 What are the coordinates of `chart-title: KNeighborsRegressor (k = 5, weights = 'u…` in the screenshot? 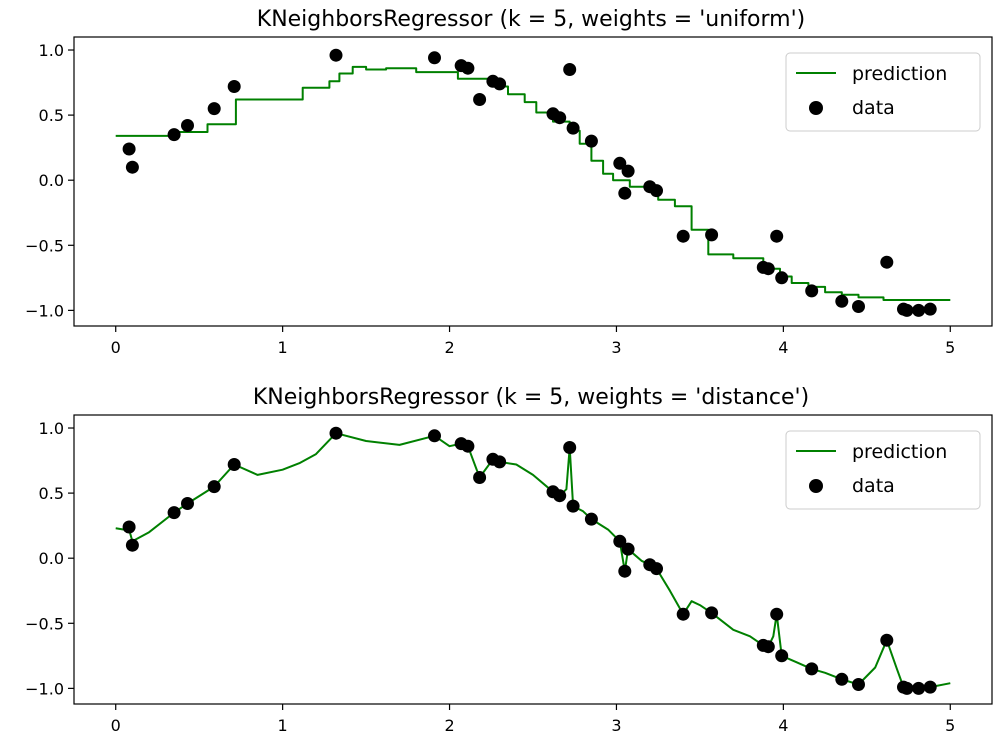 It's located at (531, 19).